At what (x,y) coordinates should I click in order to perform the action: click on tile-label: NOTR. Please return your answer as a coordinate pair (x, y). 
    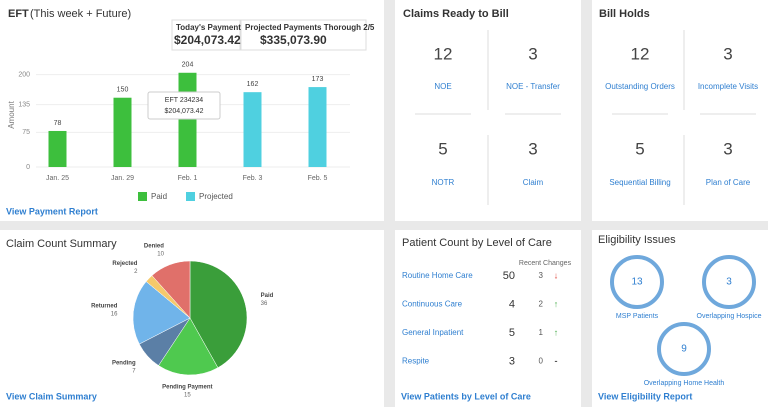
    Looking at the image, I should click on (443, 182).